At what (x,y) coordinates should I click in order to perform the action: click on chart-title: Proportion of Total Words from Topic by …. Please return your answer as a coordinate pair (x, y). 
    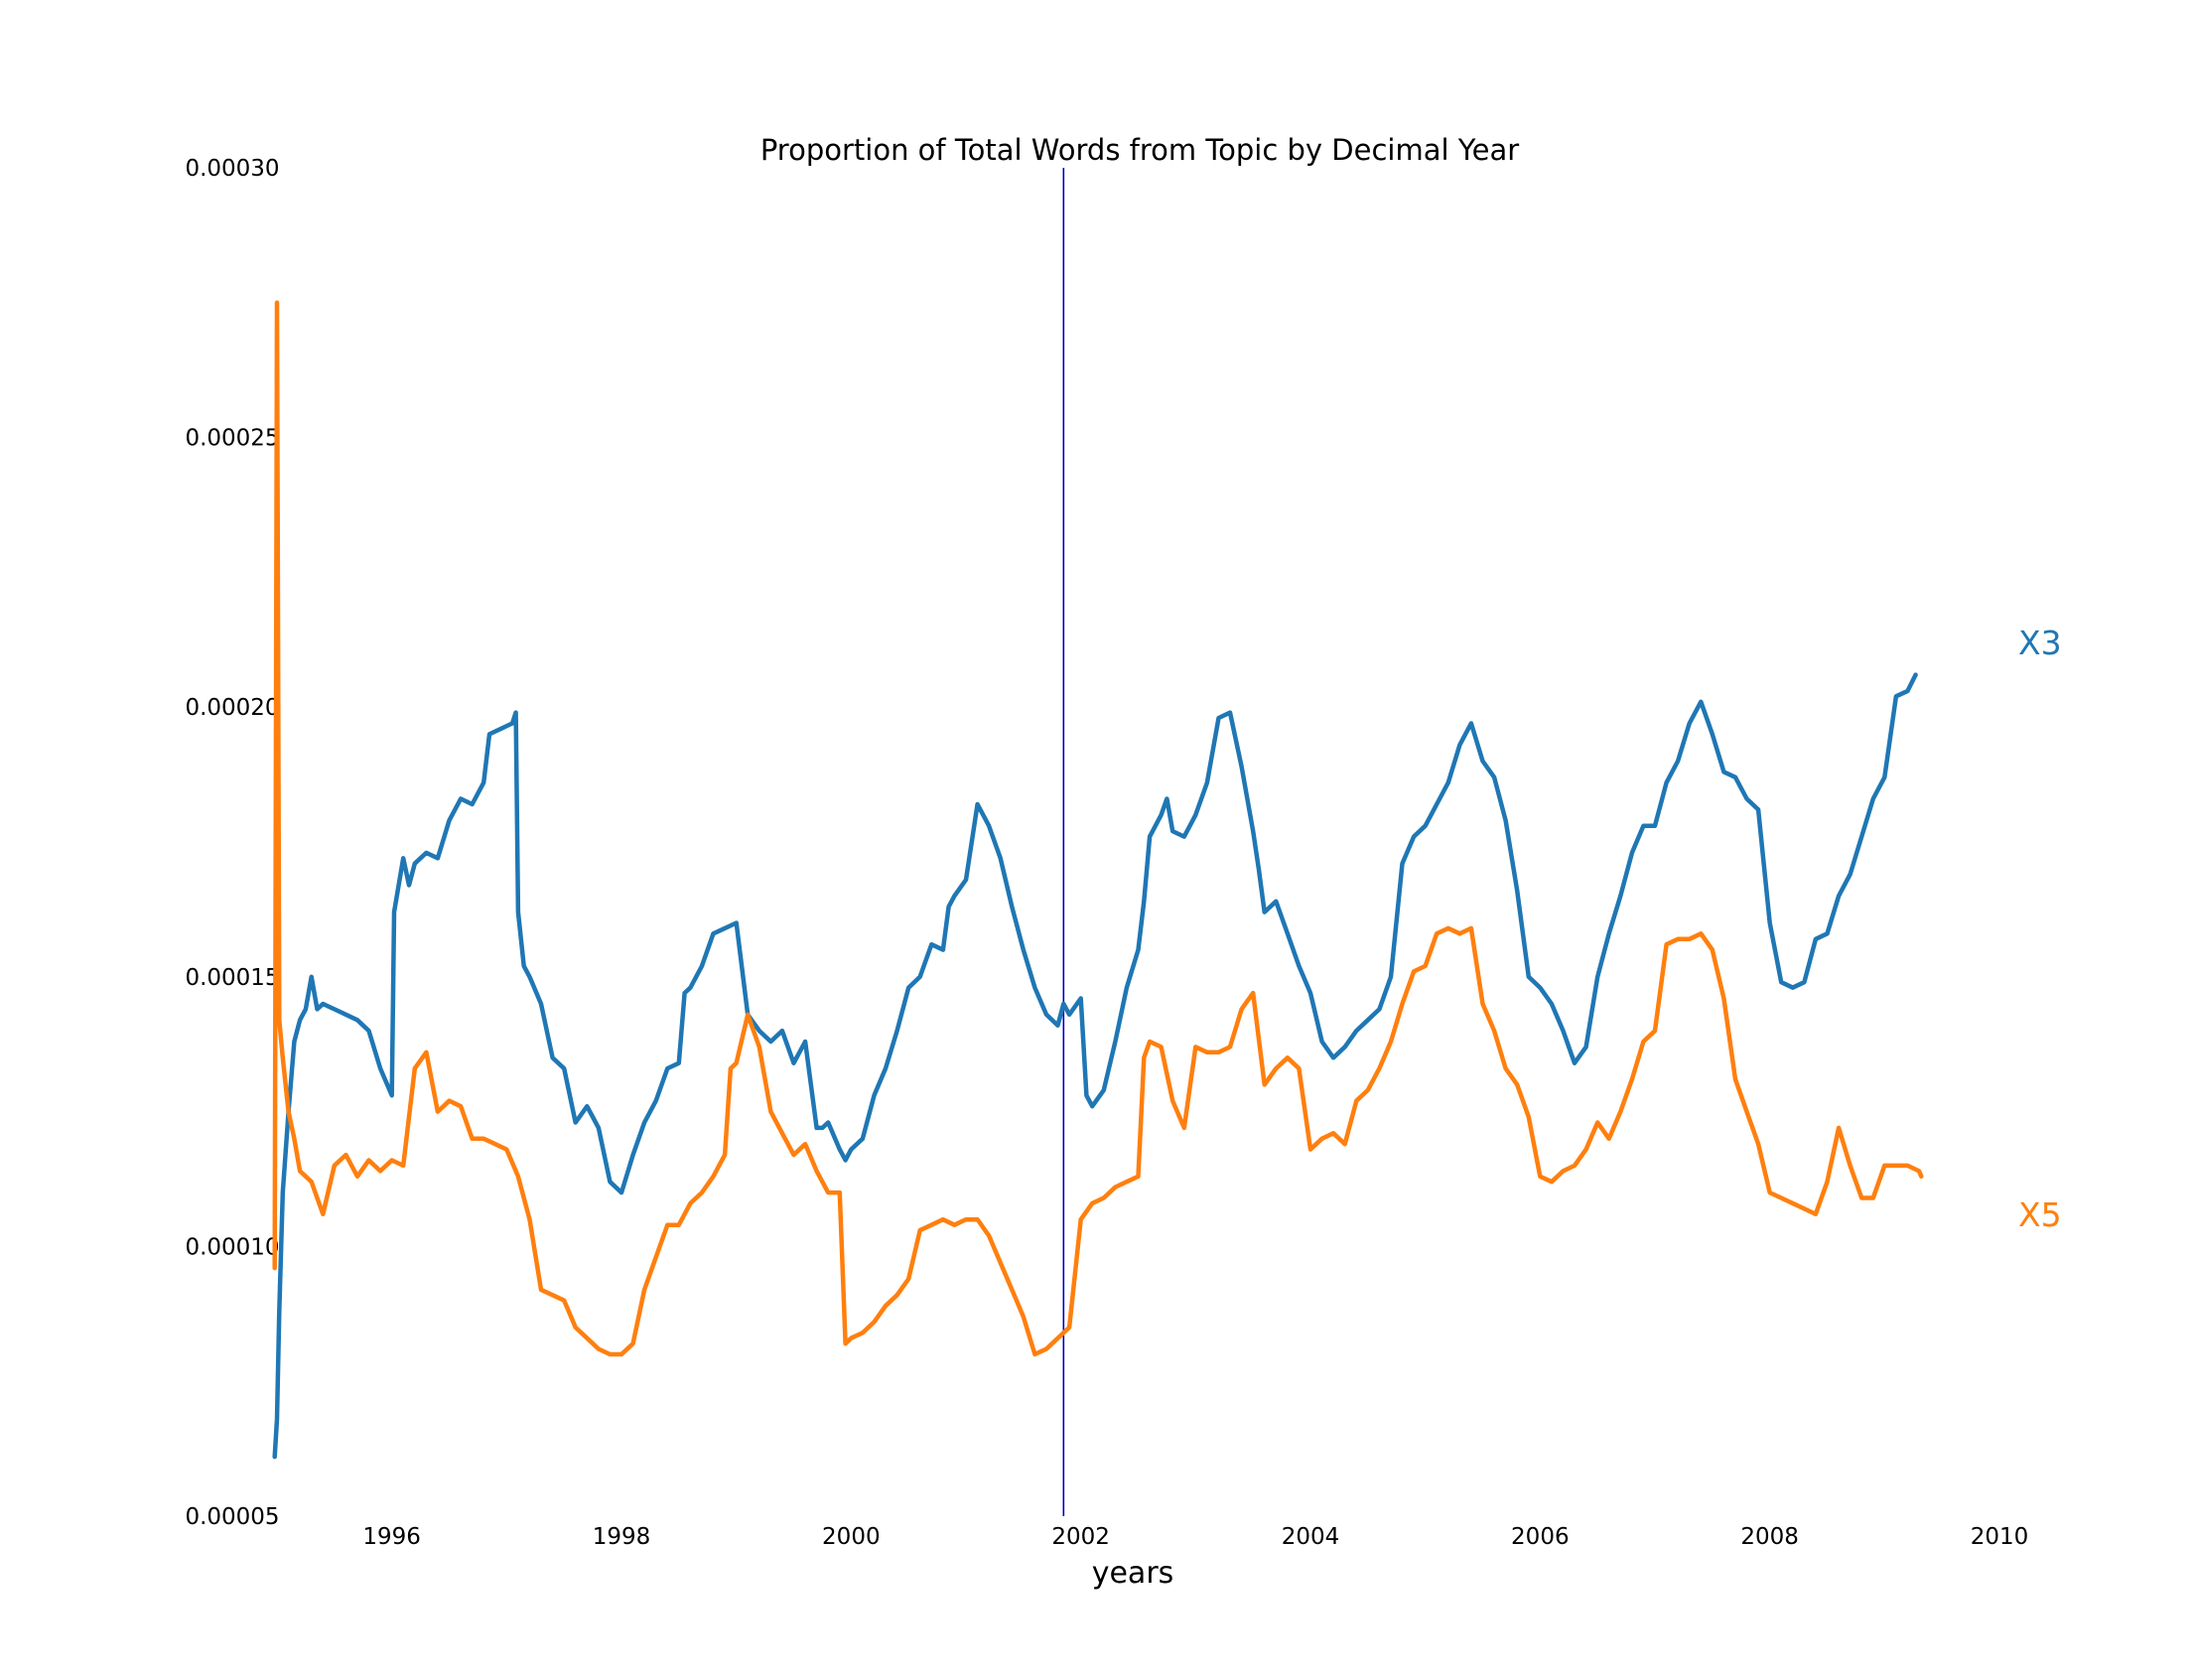
    Looking at the image, I should click on (1139, 150).